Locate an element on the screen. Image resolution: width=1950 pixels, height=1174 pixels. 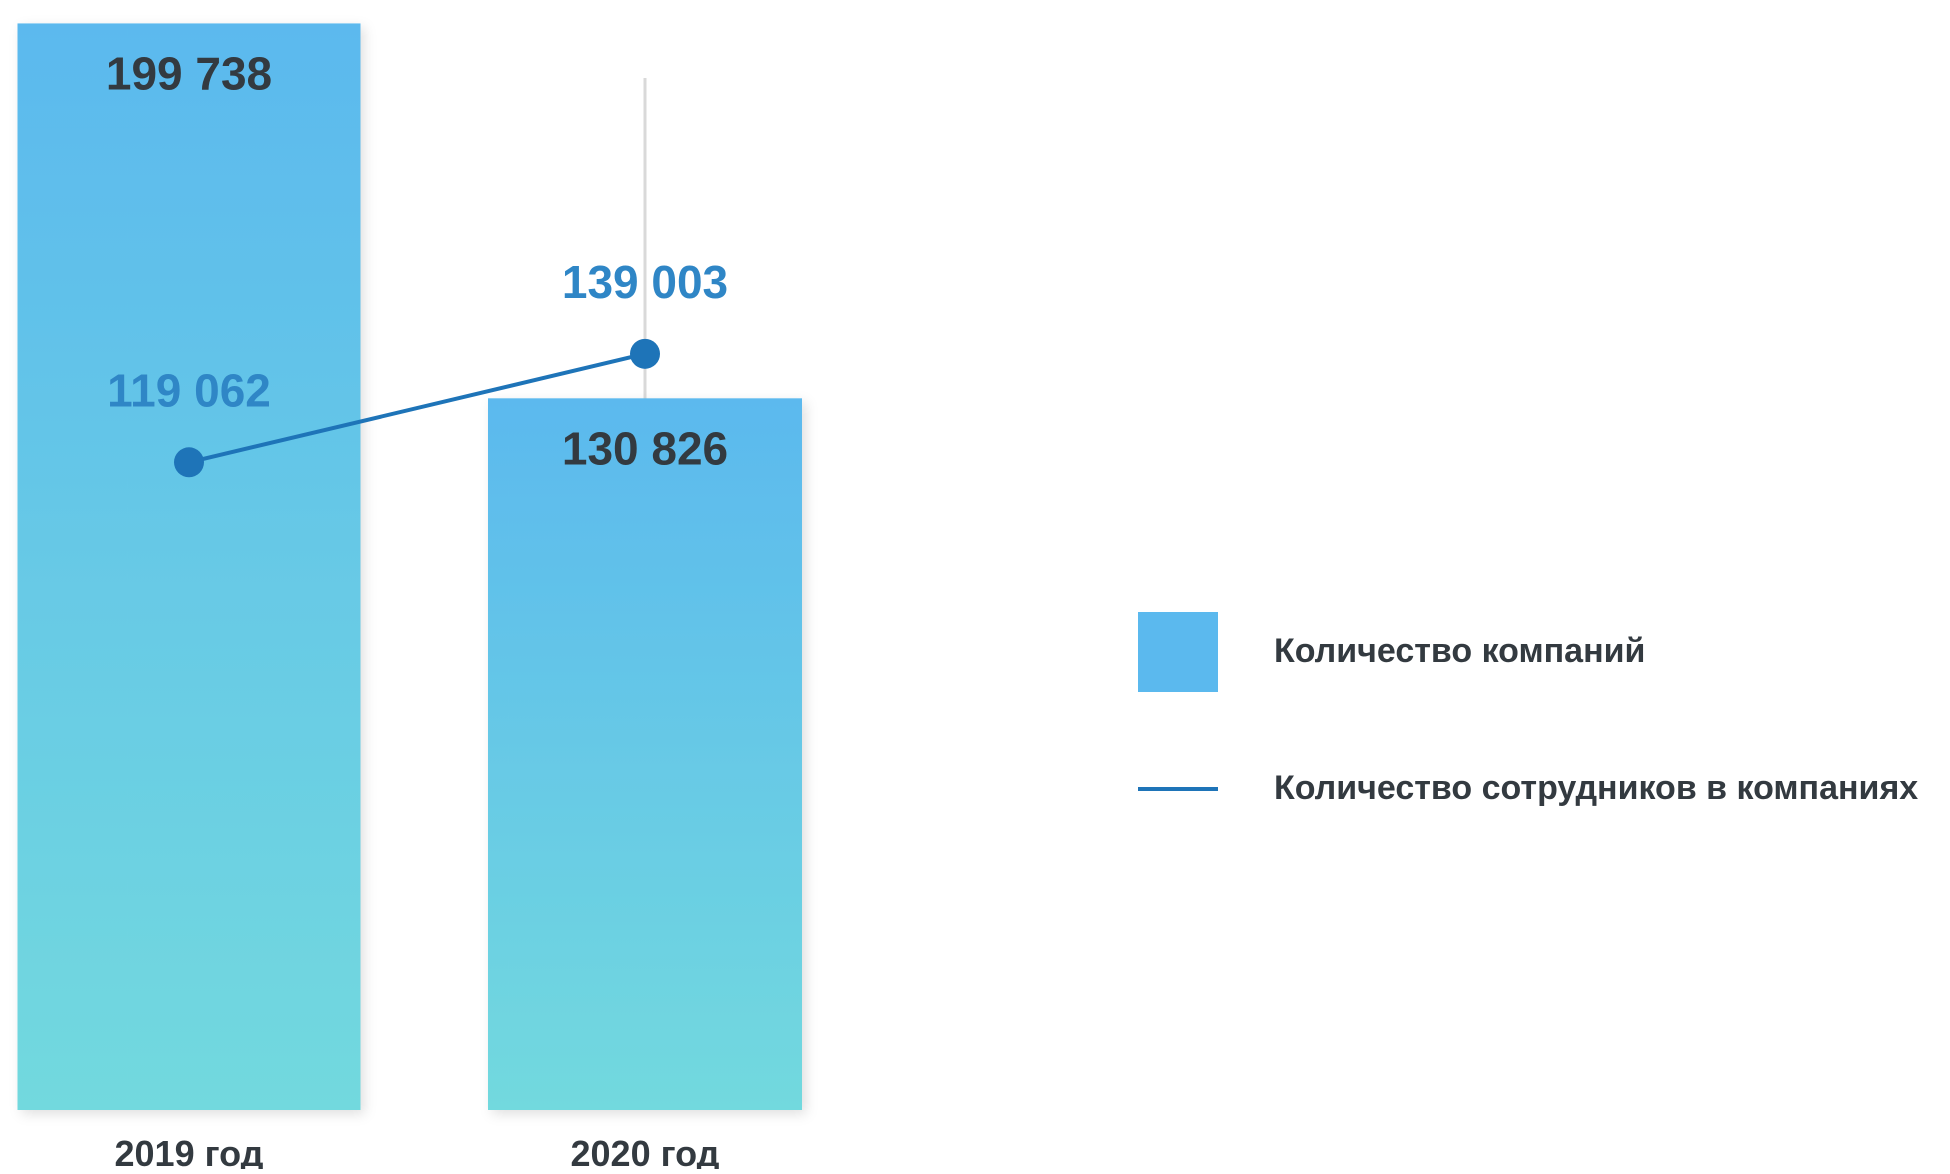
legend-swatch-companies is located at coordinates (1178, 652).